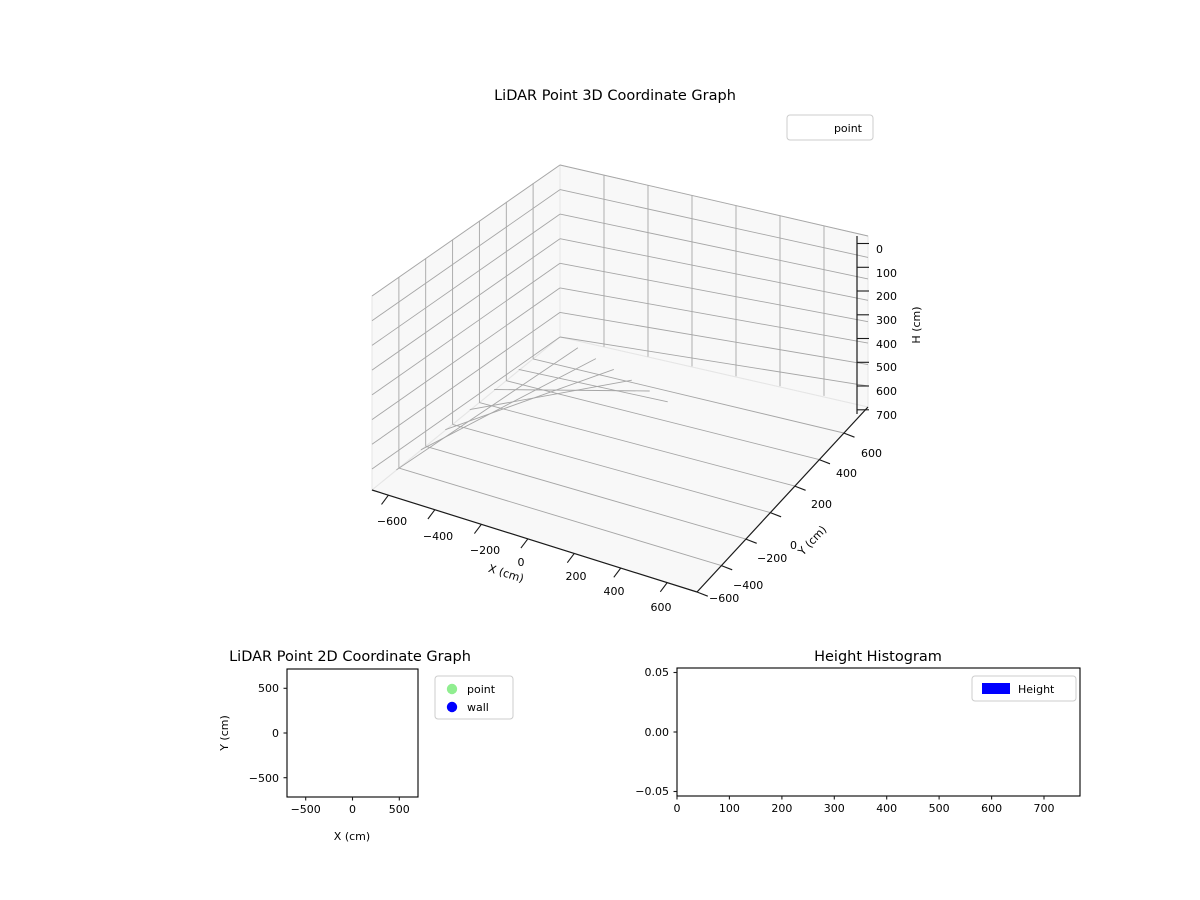  I want to click on plot2d-x-ticks: −500 0 500, so click(350, 806).